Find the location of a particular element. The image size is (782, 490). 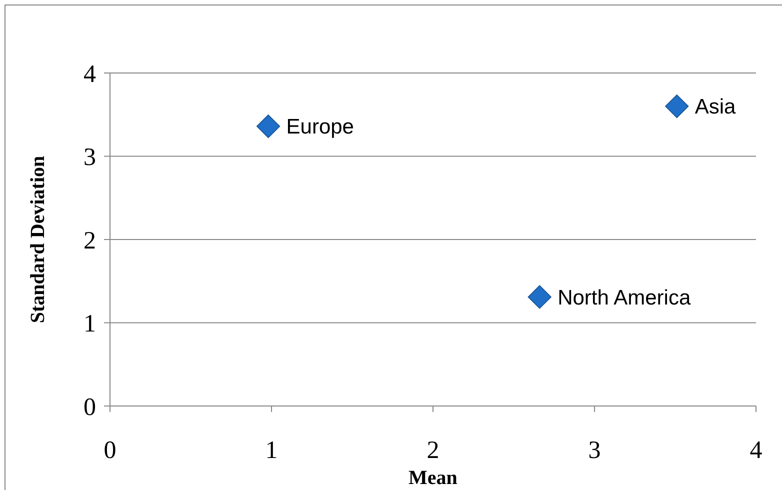

x-tick-label: 2 is located at coordinates (433, 450).